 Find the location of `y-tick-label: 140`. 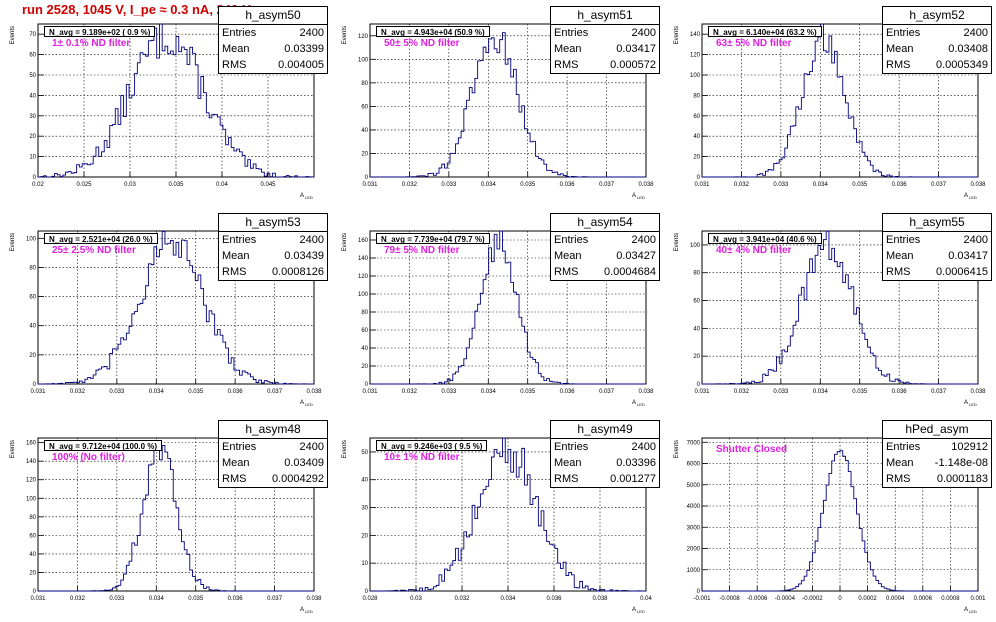

y-tick-label: 140 is located at coordinates (363, 259).